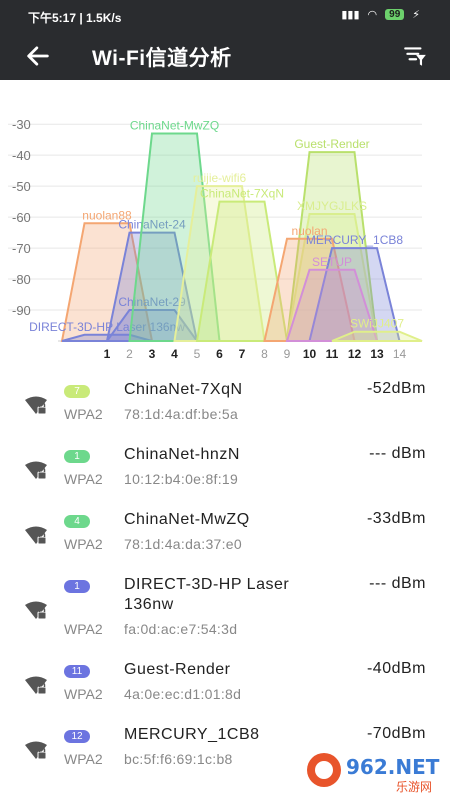  I want to click on mac-address: 4a:0e:ec:d1:01:8d, so click(183, 694).